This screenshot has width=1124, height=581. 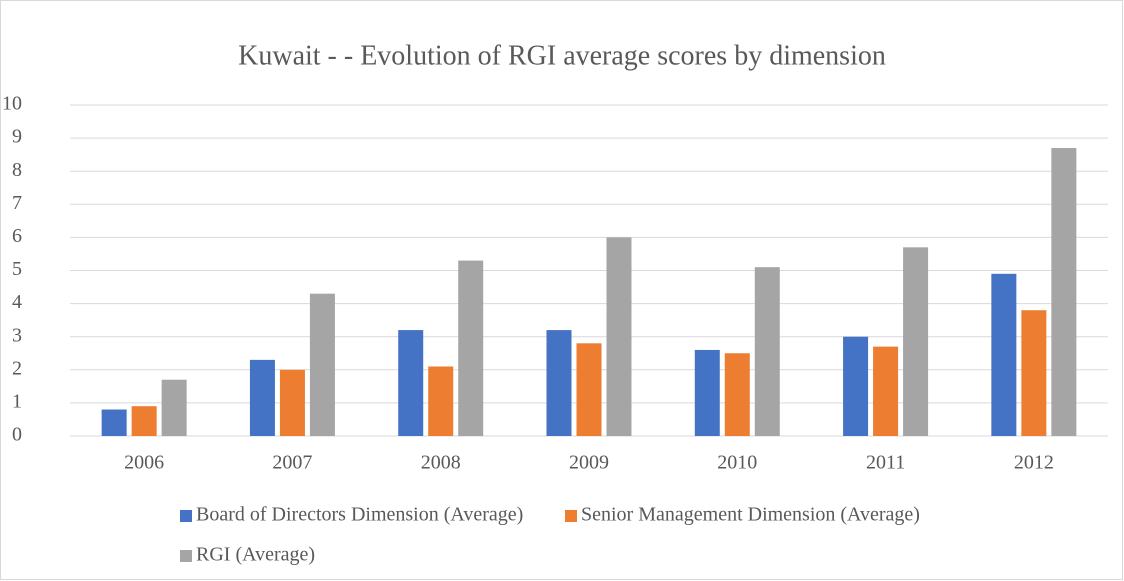 I want to click on legend-label: RGI (Average), so click(x=255, y=555).